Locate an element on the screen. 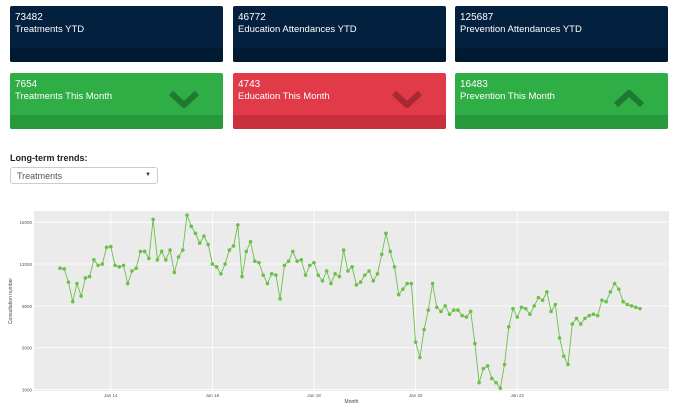  y-tick-label: 3000 is located at coordinates (27, 390).